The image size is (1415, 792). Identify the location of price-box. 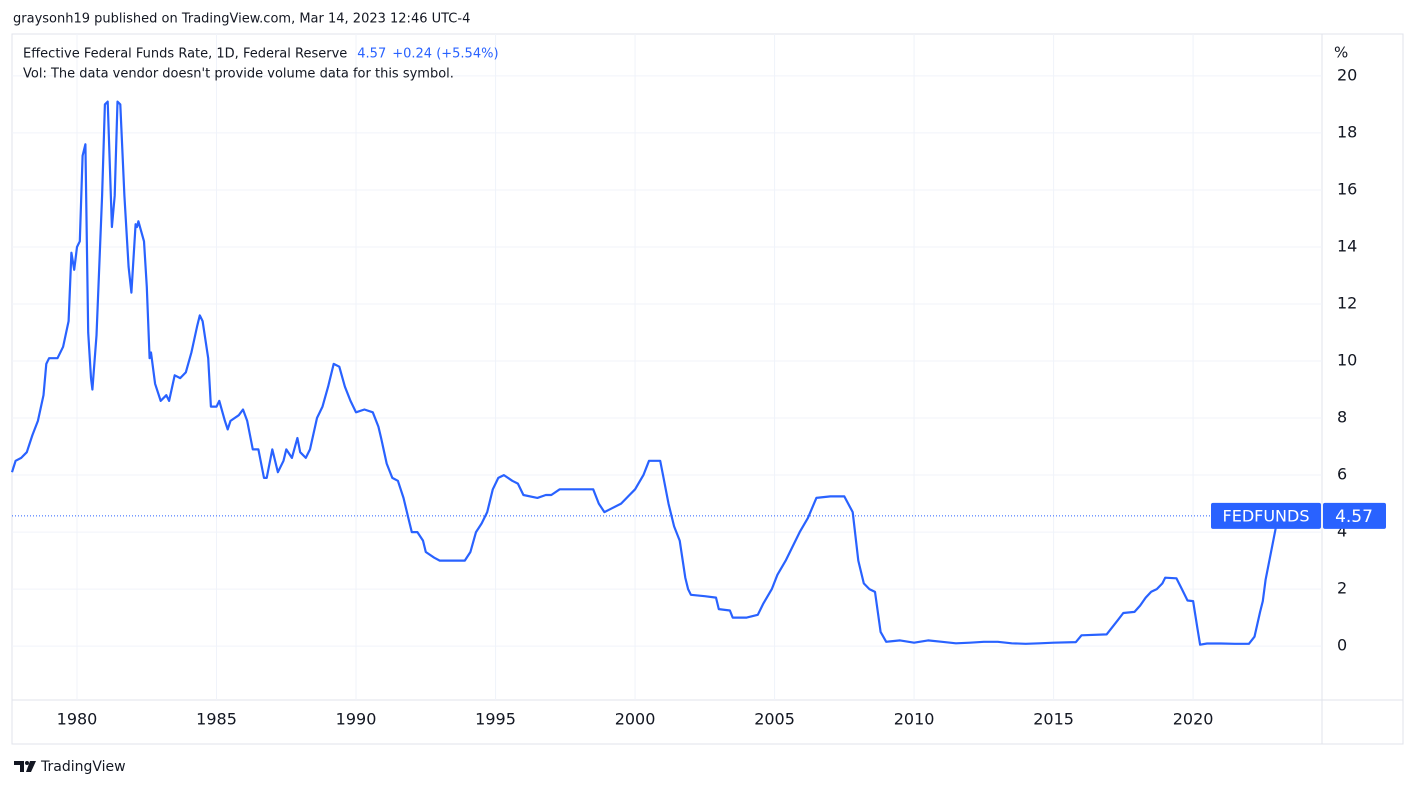
(1354, 515).